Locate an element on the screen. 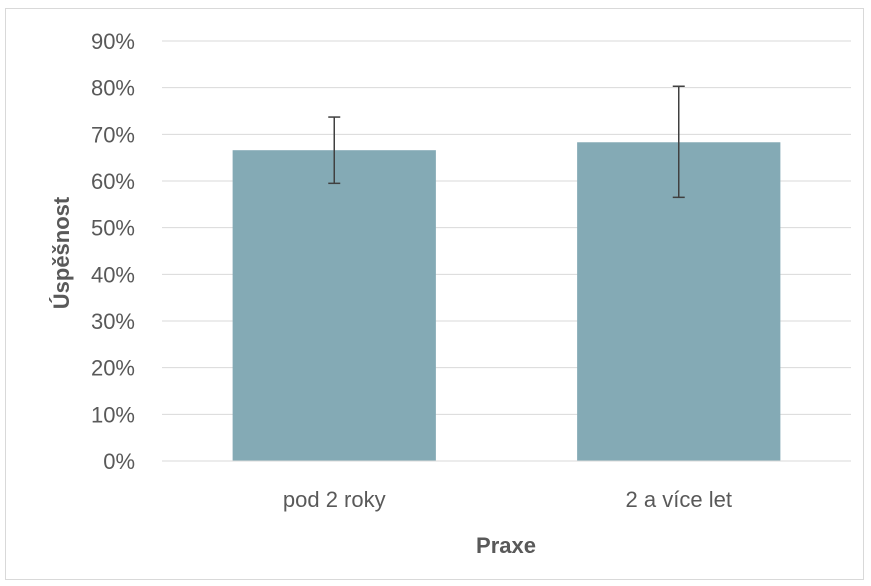 The height and width of the screenshot is (586, 871). y-tick-label: 0% is located at coordinates (119, 461).